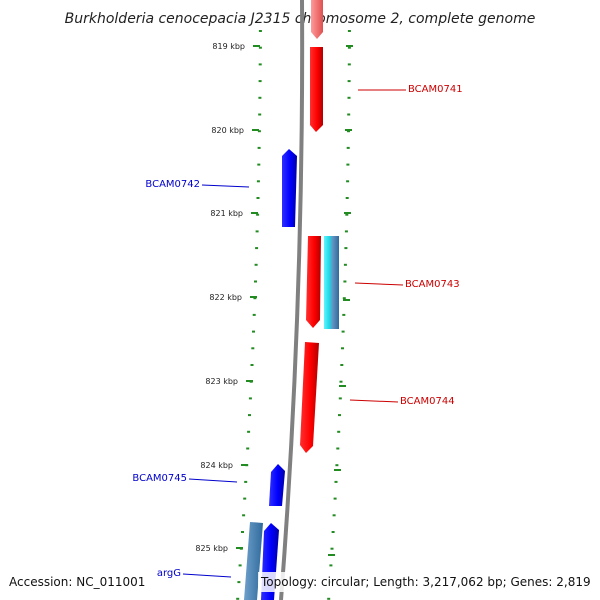  Describe the element at coordinates (335, 282) in the screenshot. I see `rna-feature-steel` at that location.